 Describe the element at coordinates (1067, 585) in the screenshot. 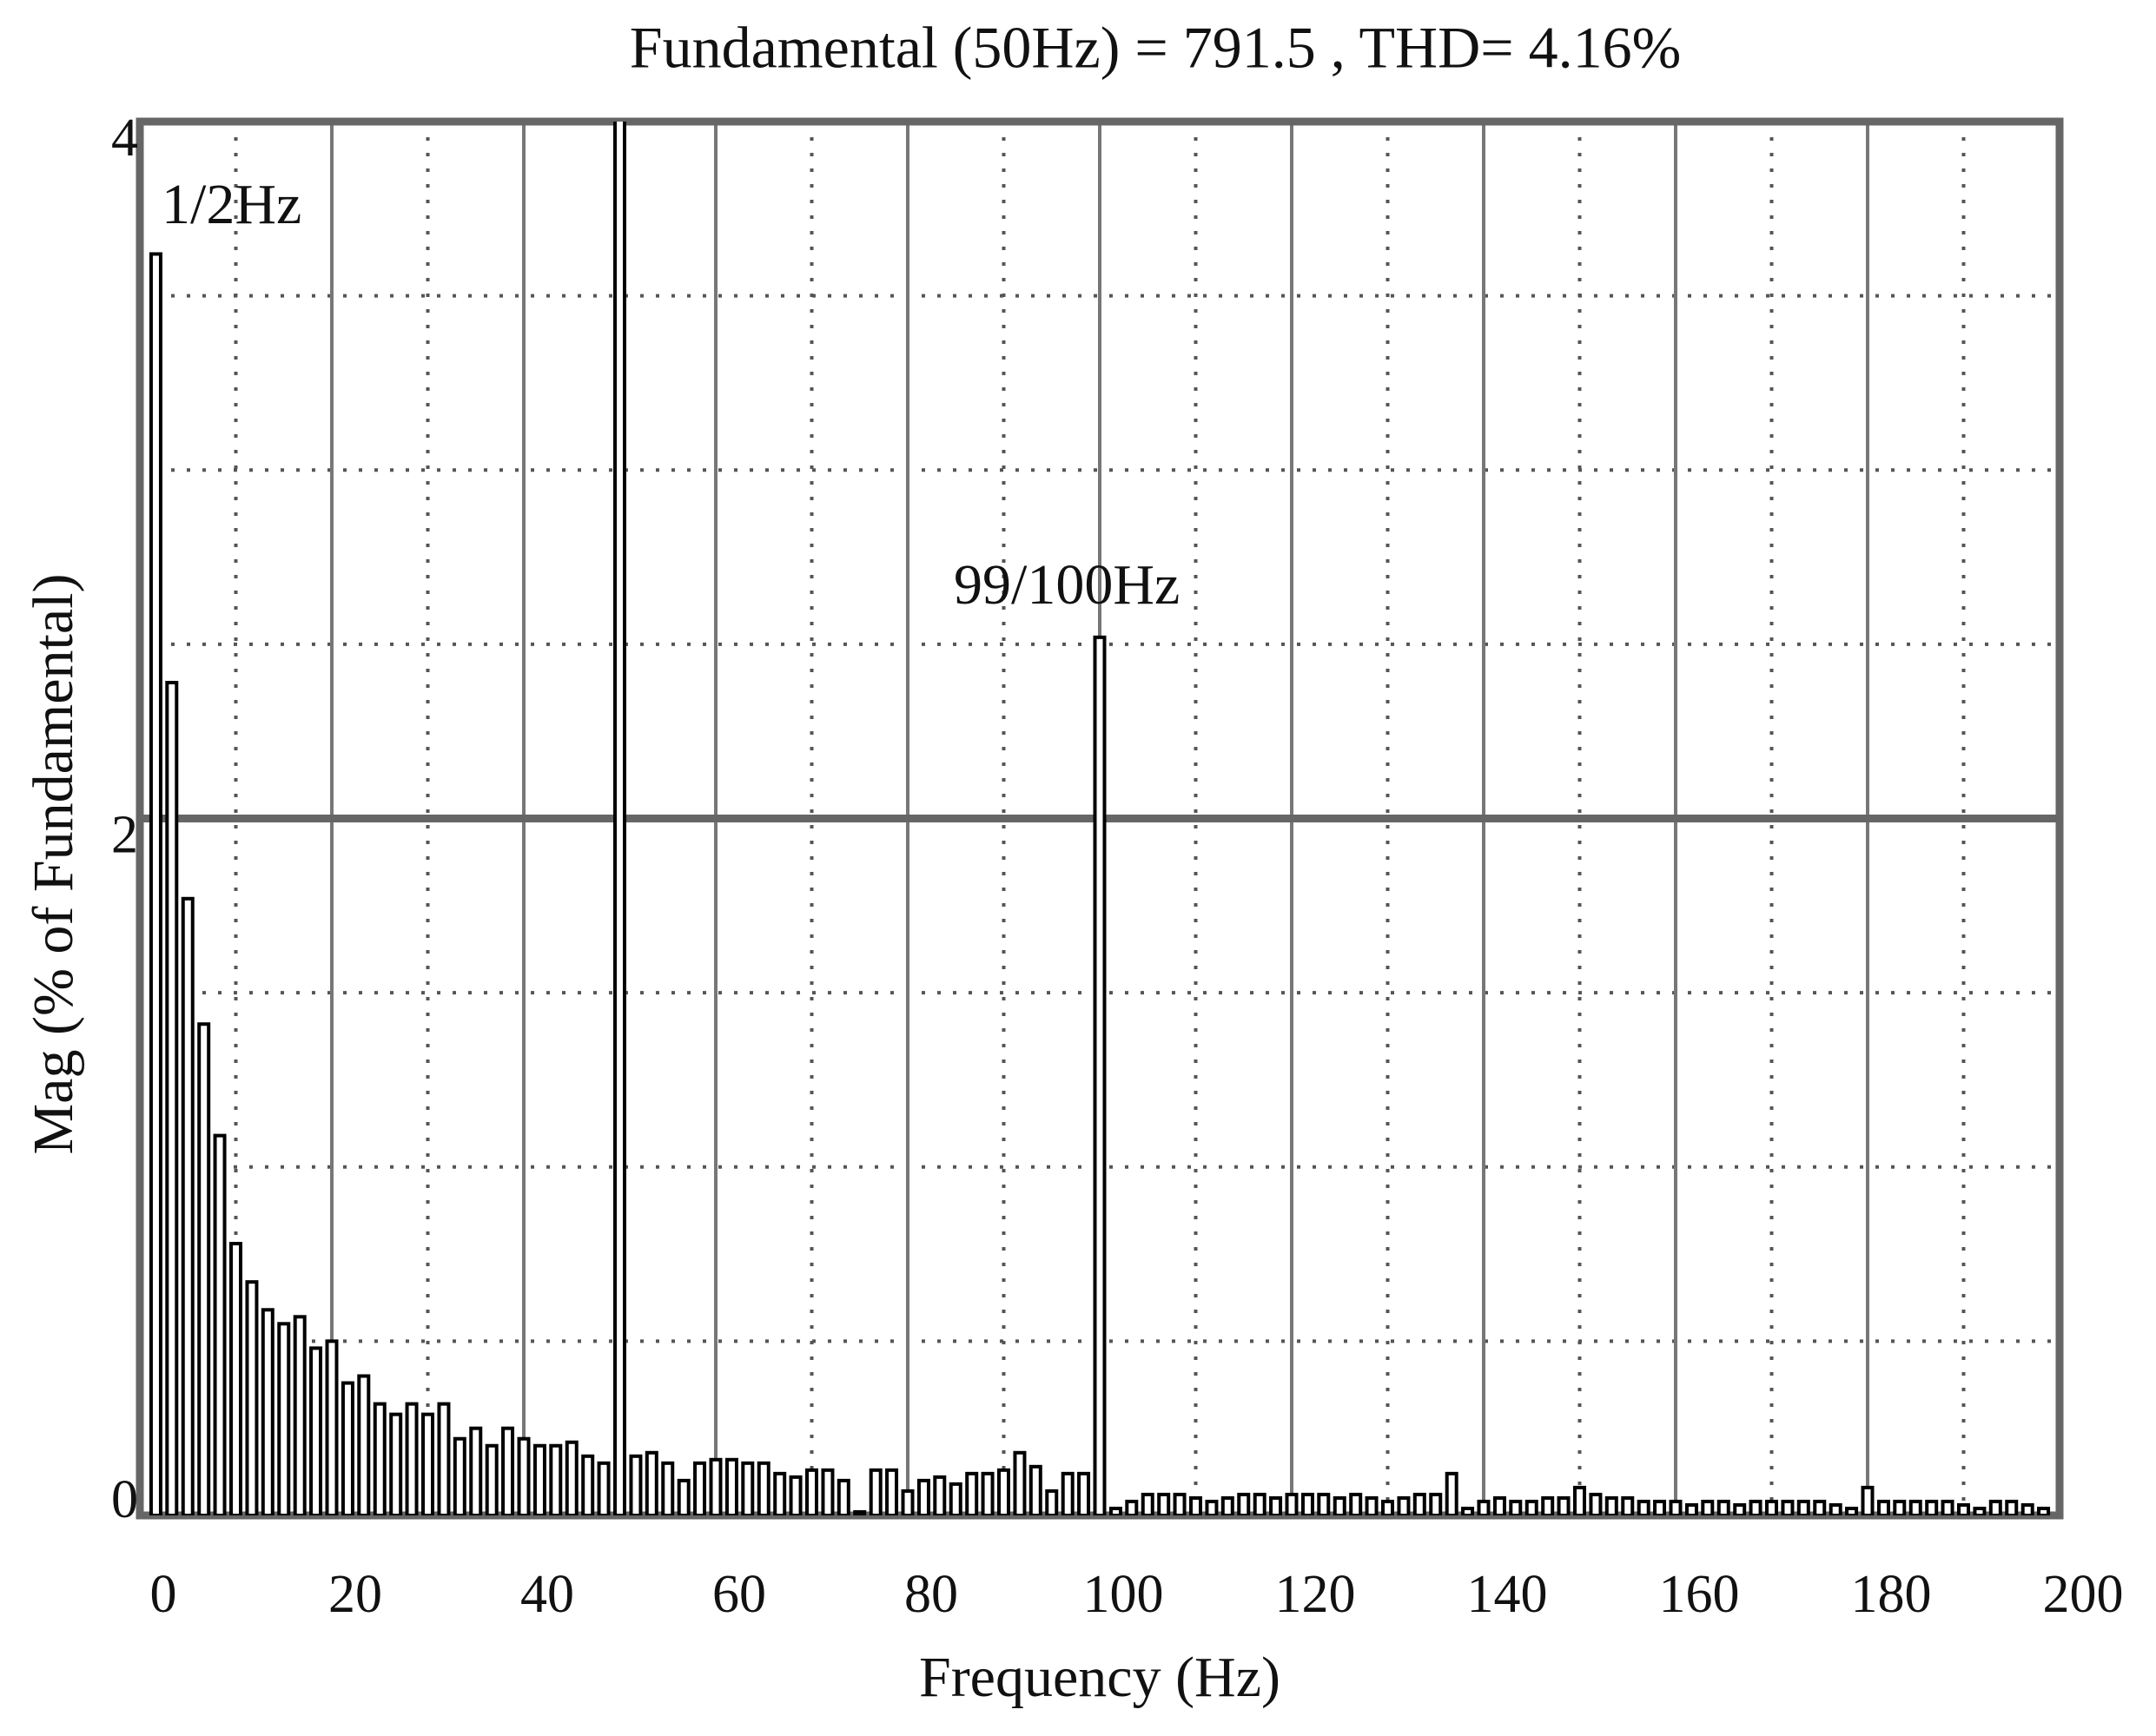

I see `annotation: 99/100Hz` at that location.